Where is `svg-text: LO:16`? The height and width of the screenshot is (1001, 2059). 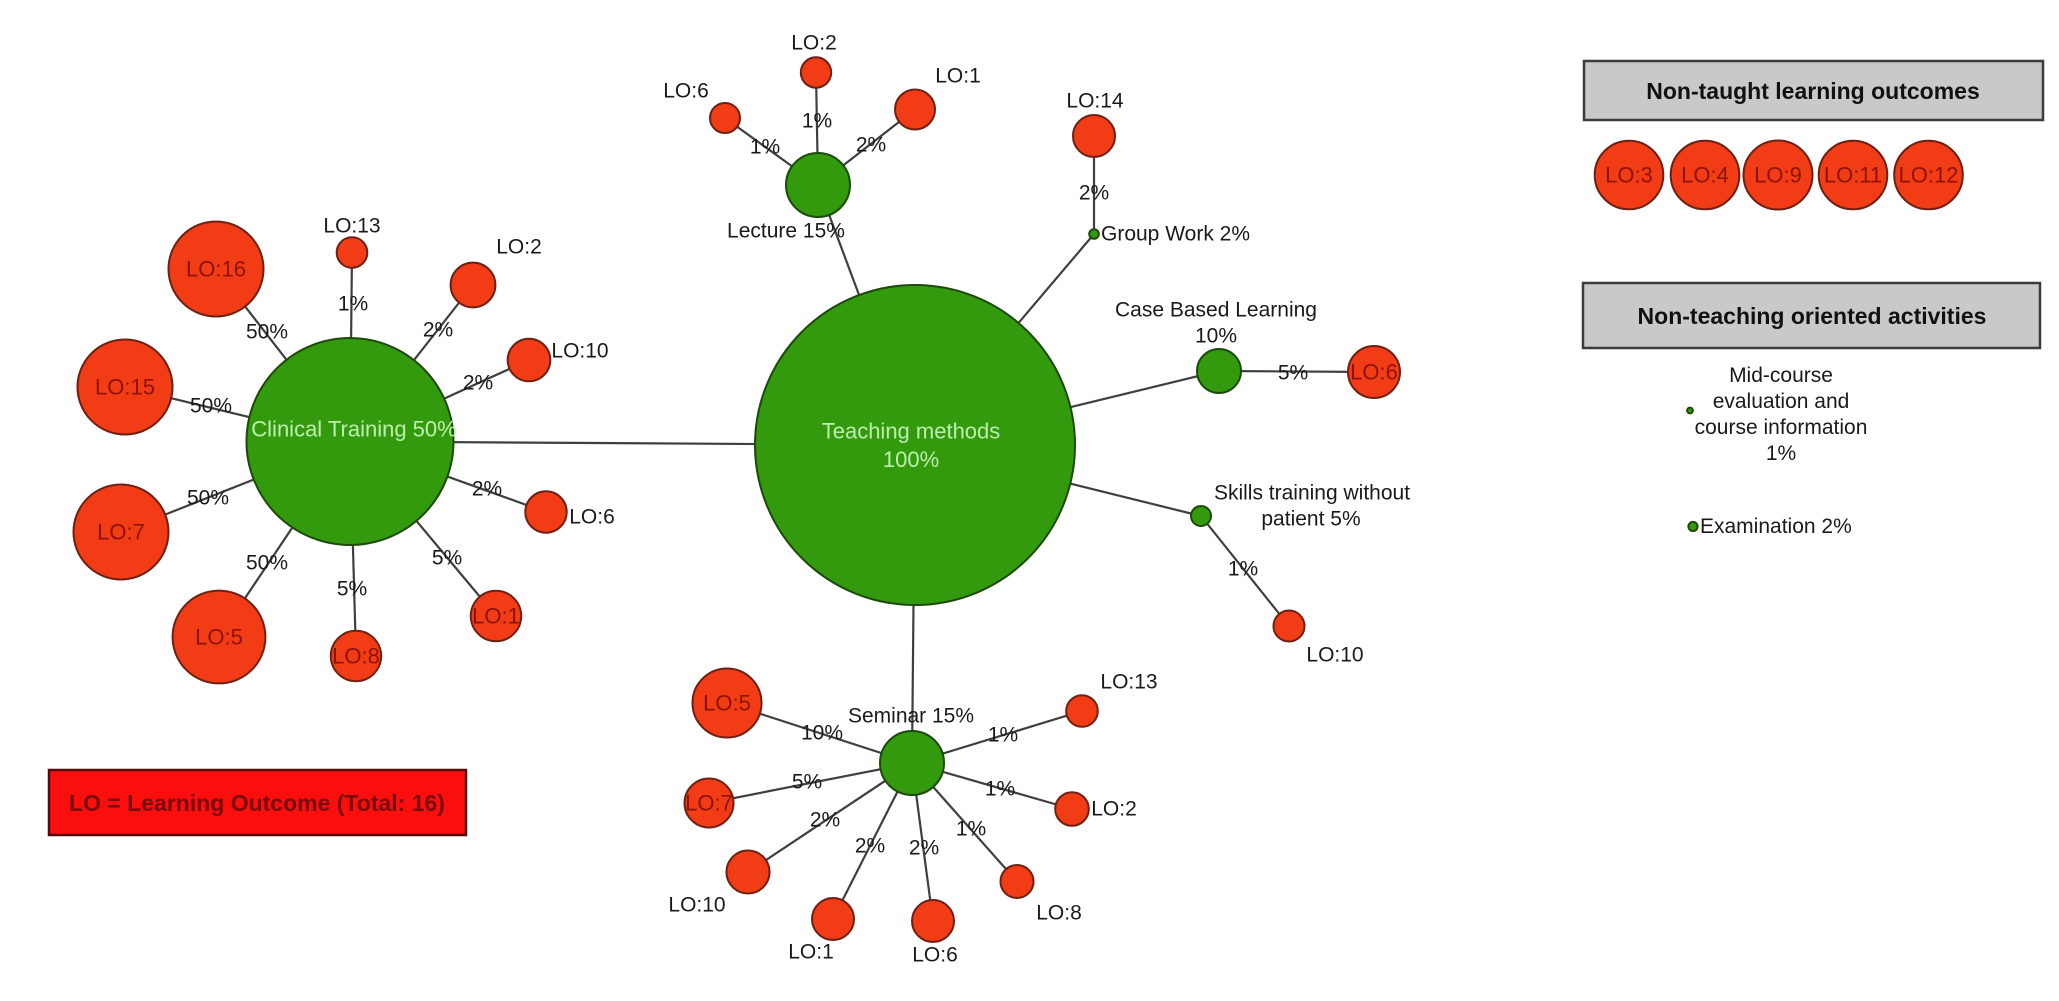
svg-text: LO:16 is located at coordinates (216, 269).